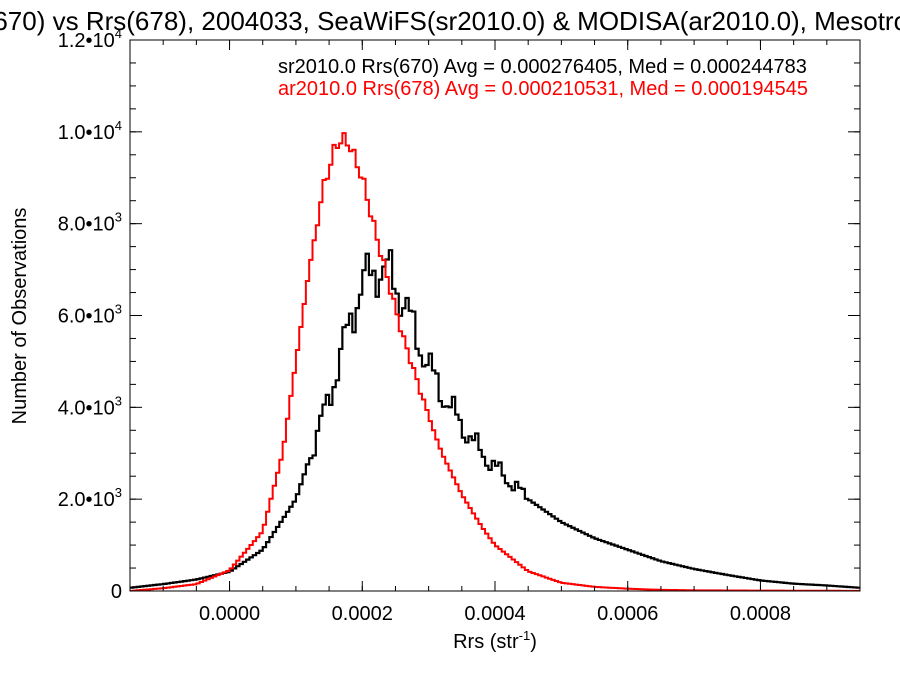 Image resolution: width=900 pixels, height=675 pixels. Describe the element at coordinates (90, 498) in the screenshot. I see `y-tick-label: 2.0•103` at that location.